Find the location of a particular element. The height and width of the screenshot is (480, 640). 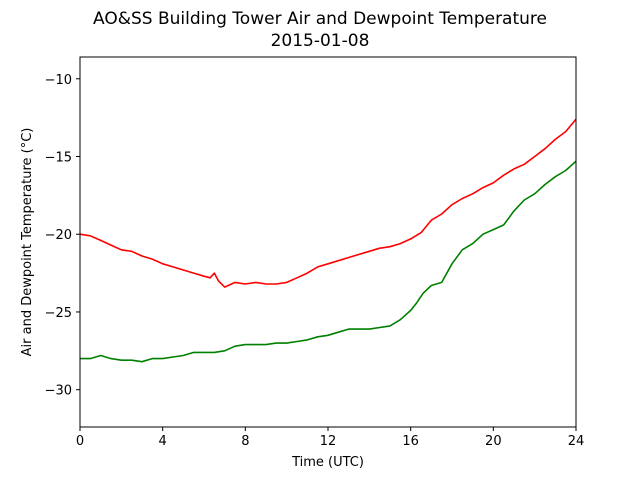

x-tick-label: 20 is located at coordinates (493, 441).